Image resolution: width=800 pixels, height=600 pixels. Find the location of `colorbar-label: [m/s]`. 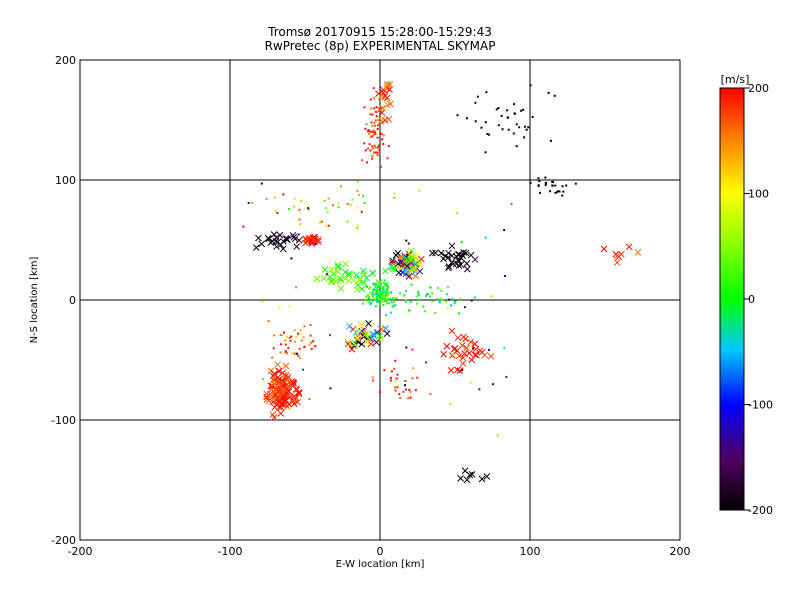

colorbar-label: [m/s] is located at coordinates (735, 79).